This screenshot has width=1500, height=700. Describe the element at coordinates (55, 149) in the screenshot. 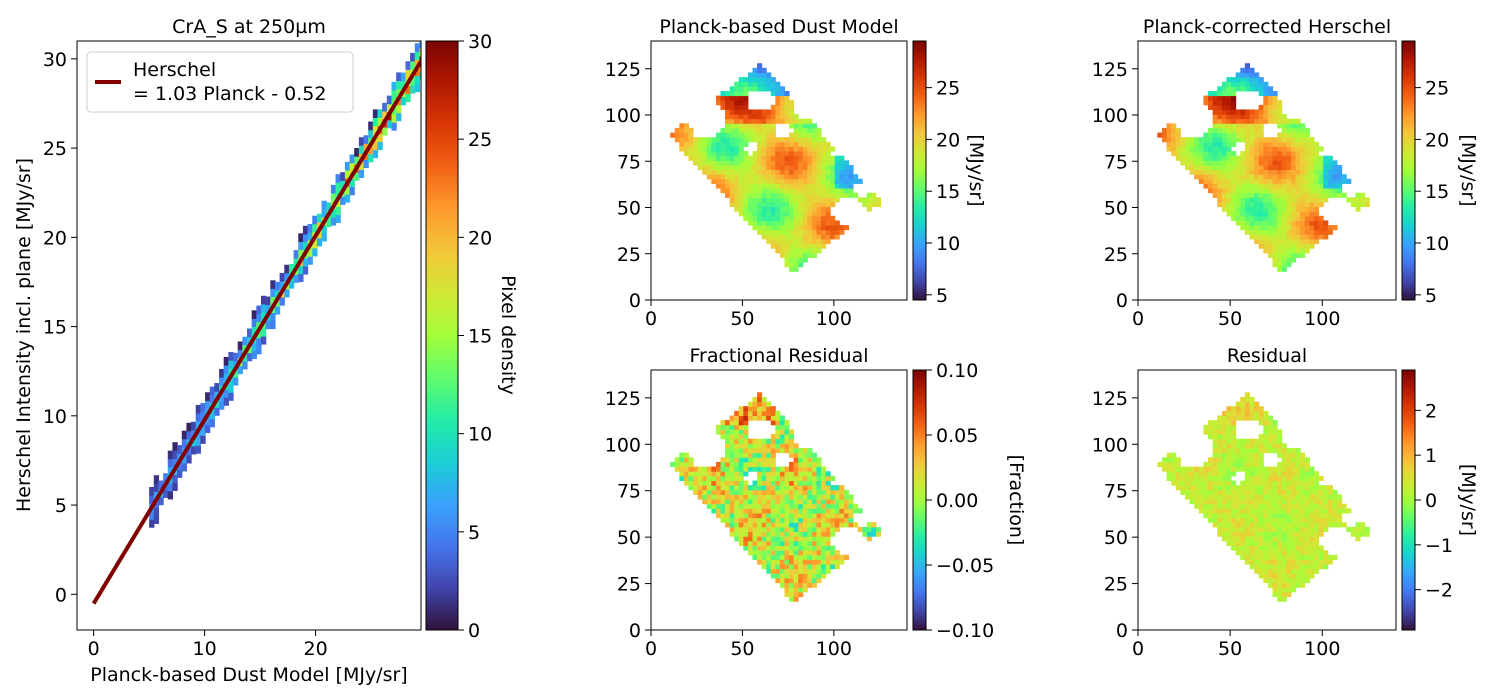

I see `density-y-tick-label: 25` at that location.